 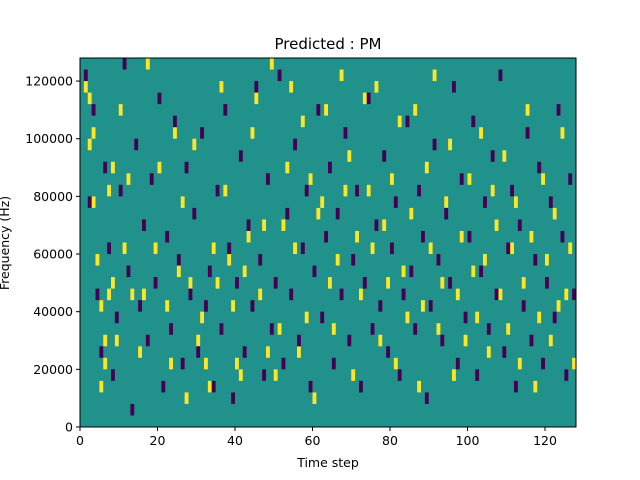 What do you see at coordinates (327, 462) in the screenshot?
I see `x-axis-label: Time step` at bounding box center [327, 462].